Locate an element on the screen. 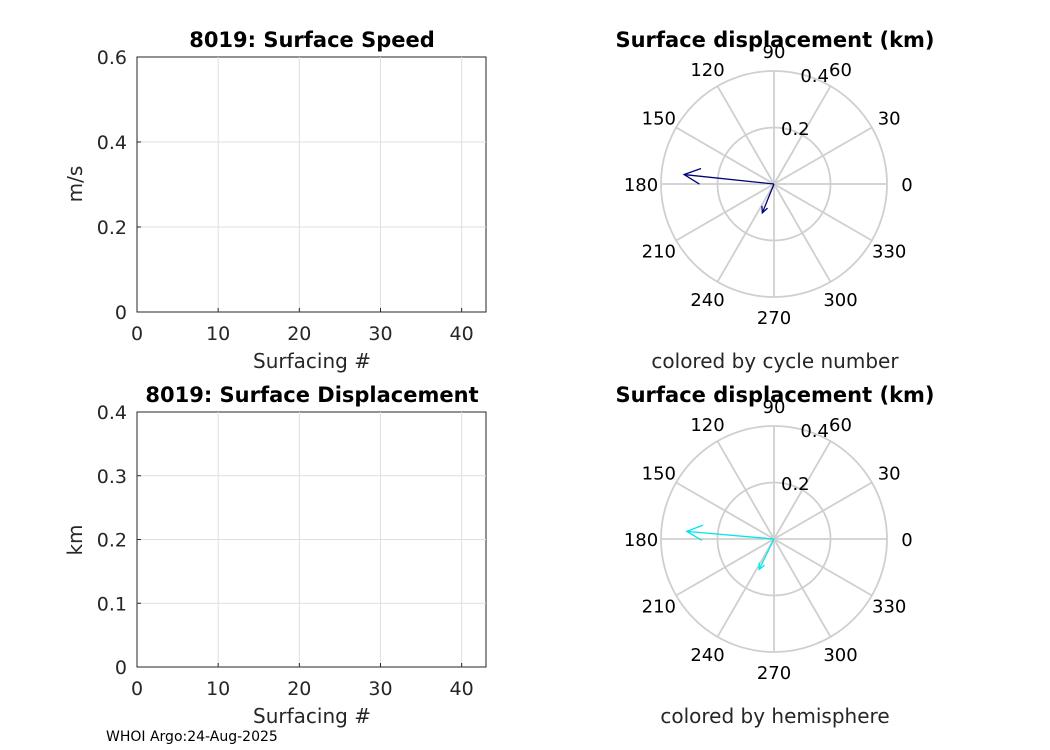 The image size is (1050, 750). displacement-ytick-label: 0.3 is located at coordinates (112, 477).